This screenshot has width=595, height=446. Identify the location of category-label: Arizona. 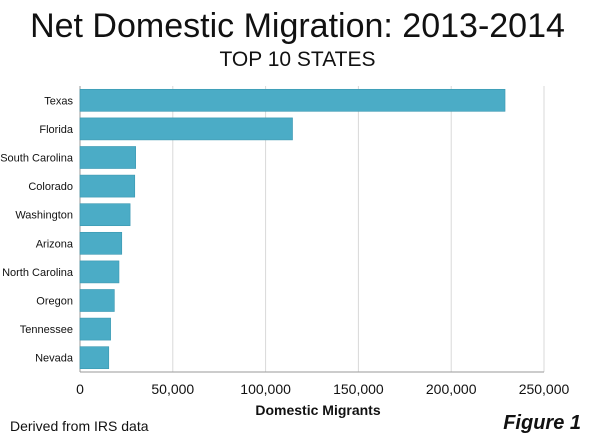
(55, 244).